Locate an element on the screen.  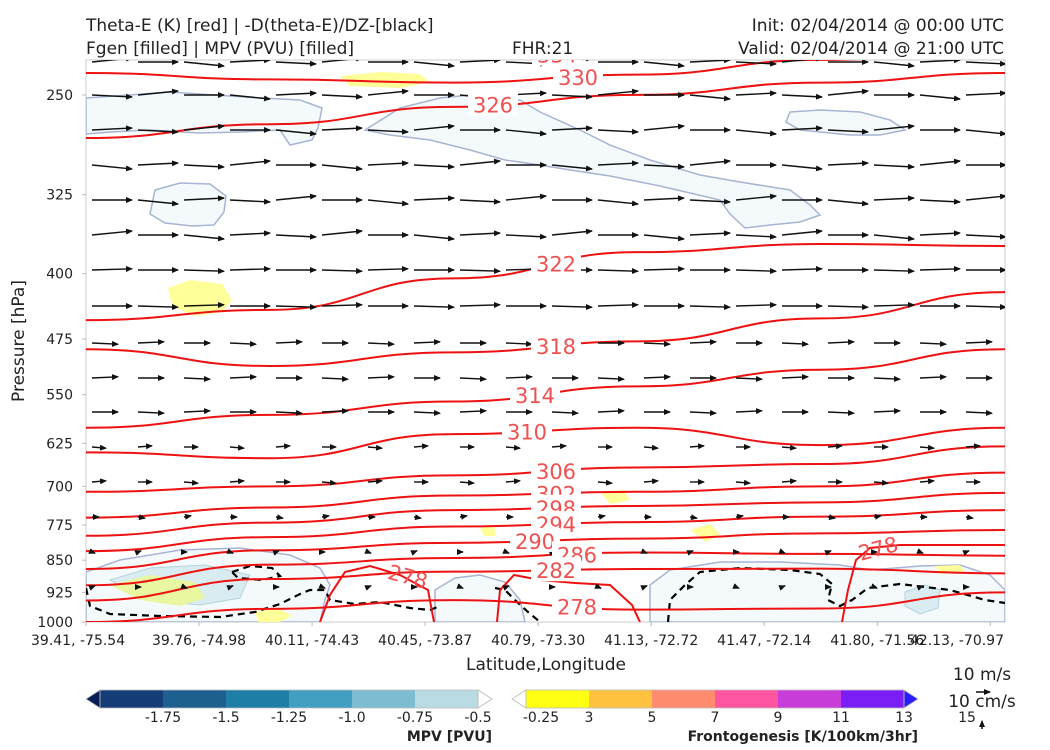
x-tick-label: 42.13, -70.97 is located at coordinates (957, 641).